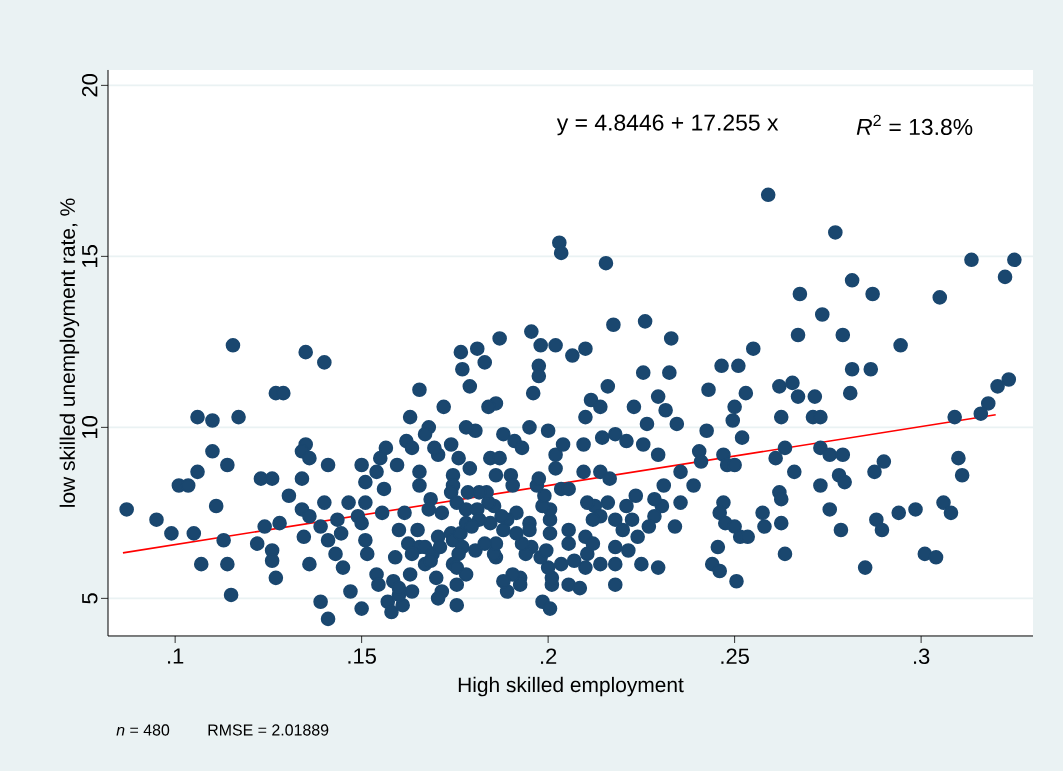  Describe the element at coordinates (69, 352) in the screenshot. I see `y-axis-title: low skilled unemployment rate, %` at that location.